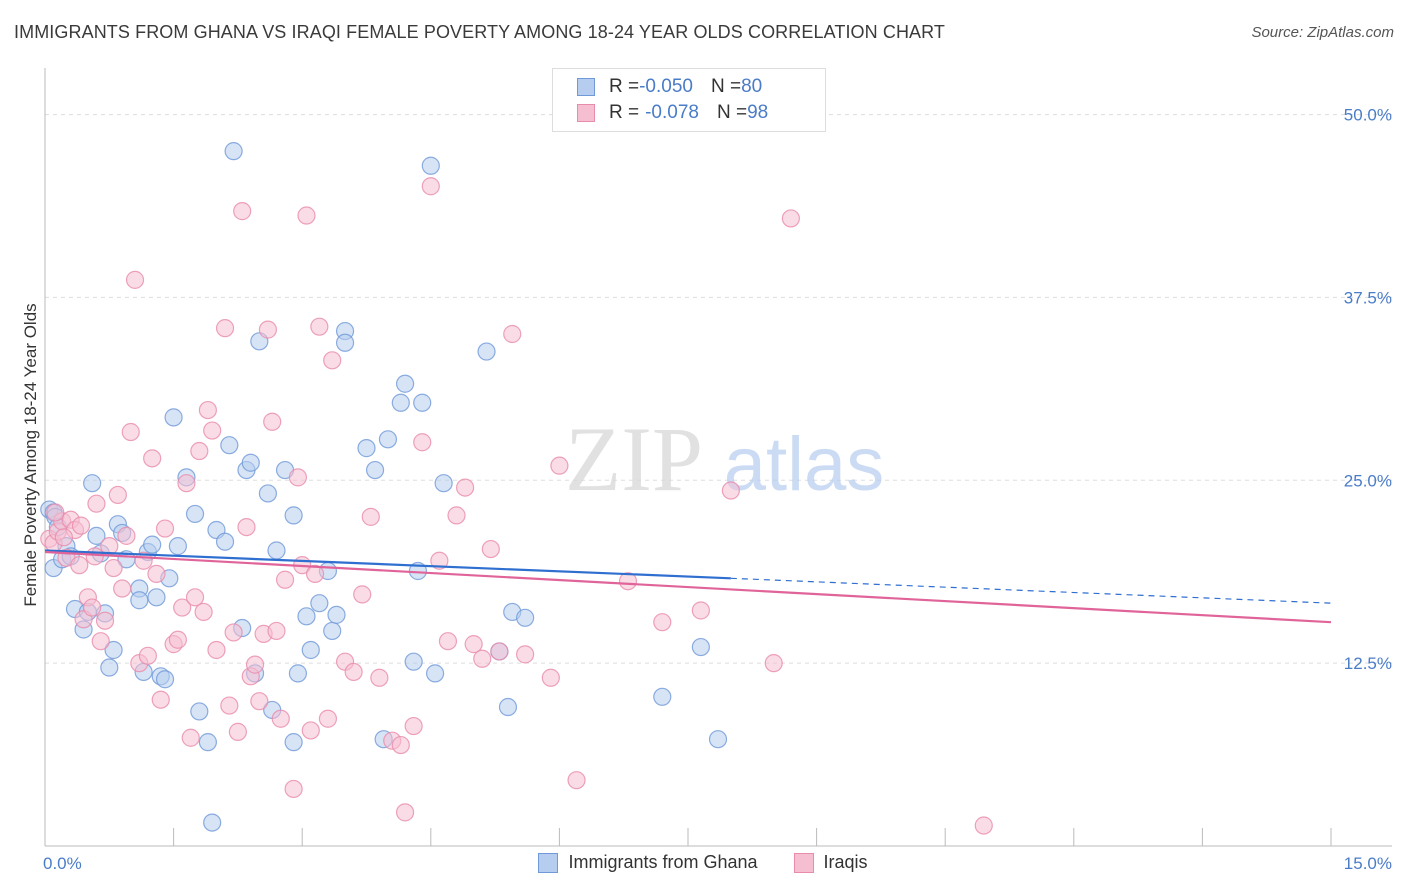 The height and width of the screenshot is (892, 1406). What do you see at coordinates (624, 112) in the screenshot?
I see `legend-r-label: R =` at bounding box center [624, 112].